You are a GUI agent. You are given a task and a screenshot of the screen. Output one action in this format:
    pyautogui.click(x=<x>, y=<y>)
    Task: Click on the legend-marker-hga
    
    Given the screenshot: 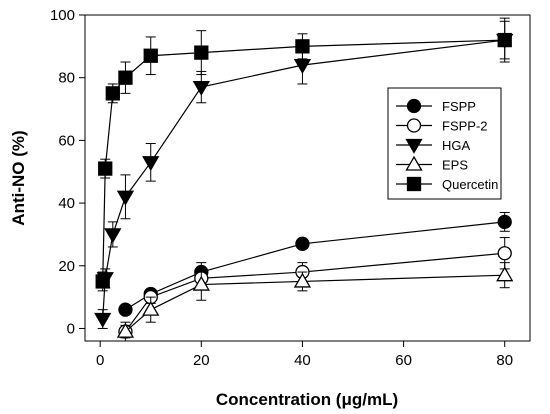 What is the action you would take?
    pyautogui.click(x=414, y=146)
    